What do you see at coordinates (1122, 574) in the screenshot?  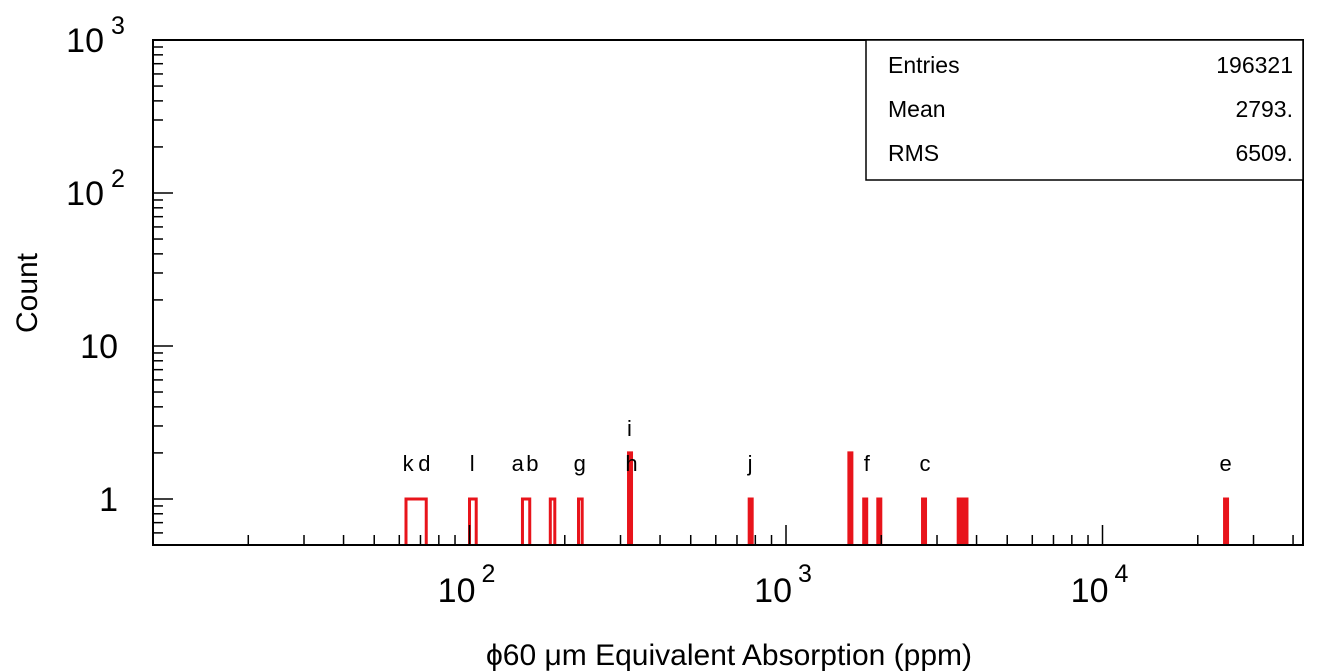 I see `x-tick-exponent: 4` at bounding box center [1122, 574].